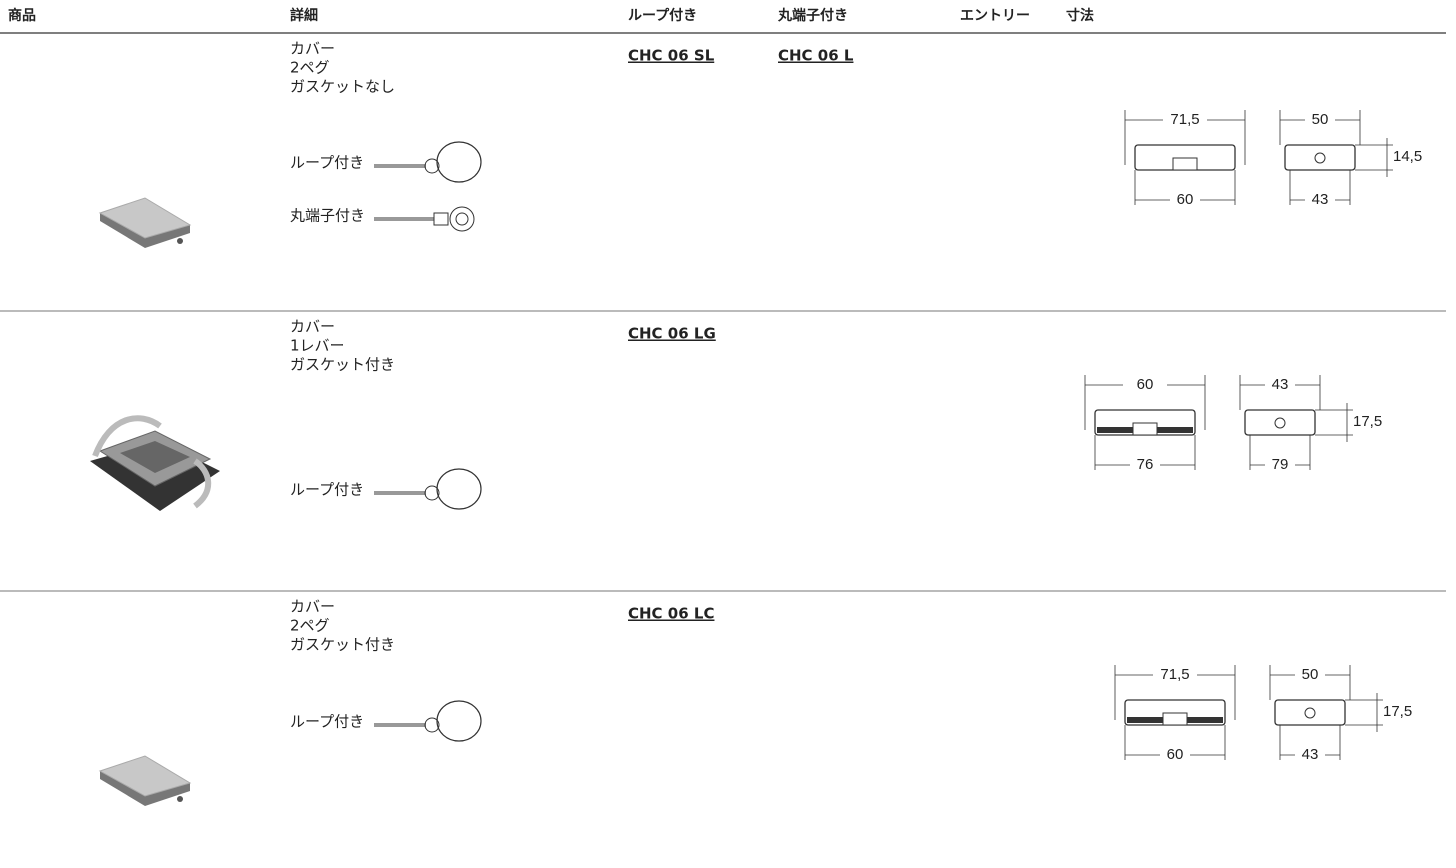  Describe the element at coordinates (304, 15) in the screenshot. I see `column-header: 詳細` at that location.